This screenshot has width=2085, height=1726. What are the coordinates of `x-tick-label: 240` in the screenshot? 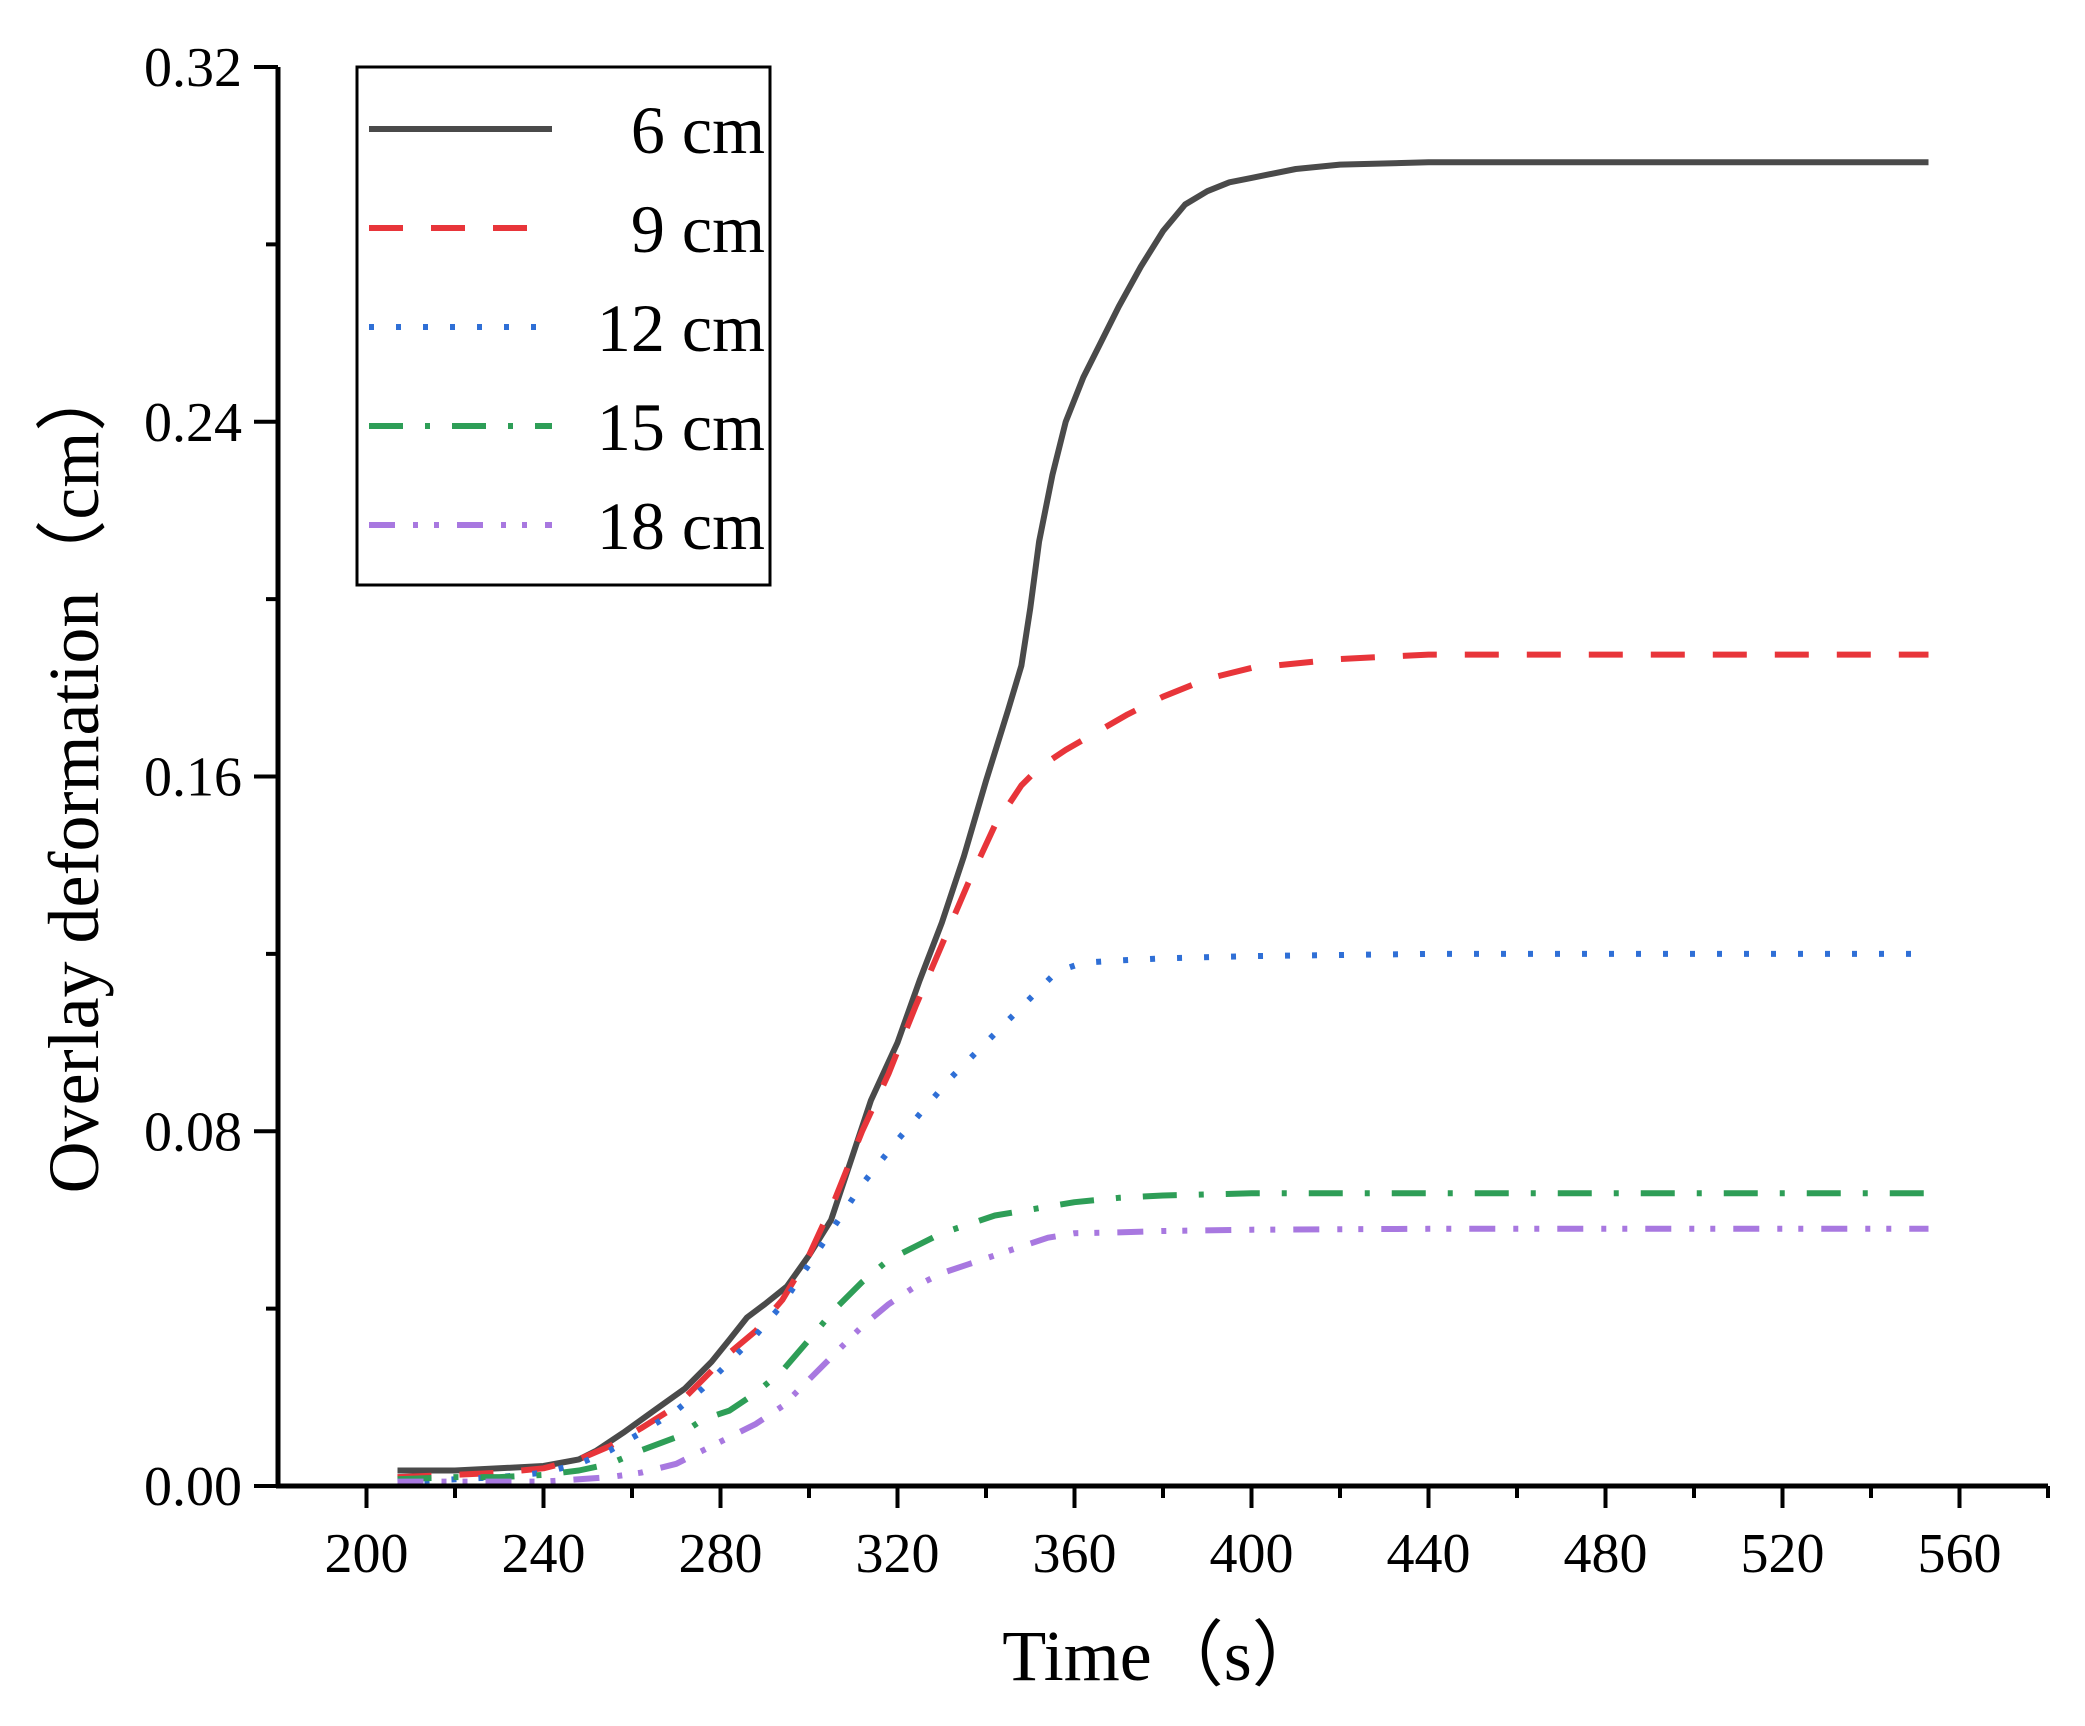 It's located at (544, 1554).